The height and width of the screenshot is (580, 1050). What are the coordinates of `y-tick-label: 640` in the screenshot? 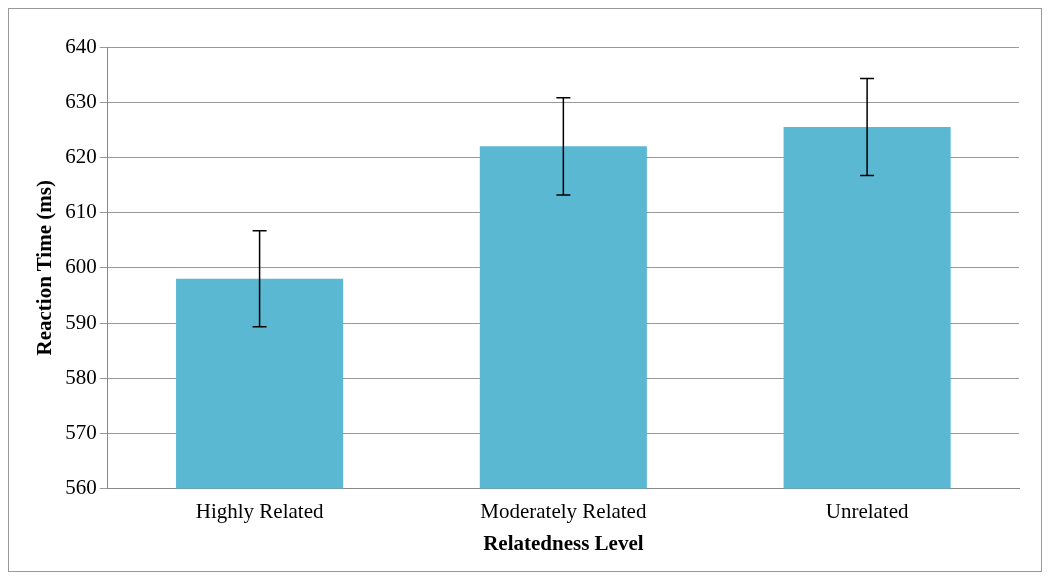 It's located at (81, 45).